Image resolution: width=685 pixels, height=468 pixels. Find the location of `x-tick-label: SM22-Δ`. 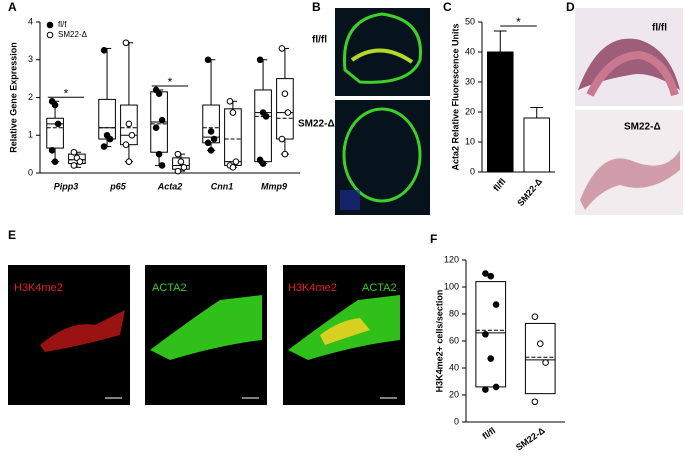

x-tick-label: SM22-Δ is located at coordinates (530, 438).